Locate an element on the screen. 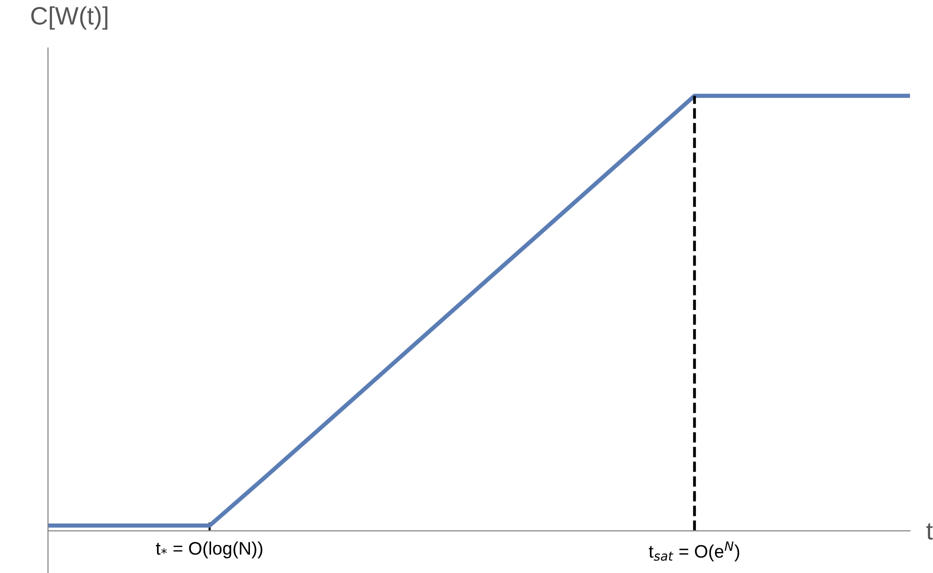  y-axis-title: C[W(t)] is located at coordinates (69, 18).